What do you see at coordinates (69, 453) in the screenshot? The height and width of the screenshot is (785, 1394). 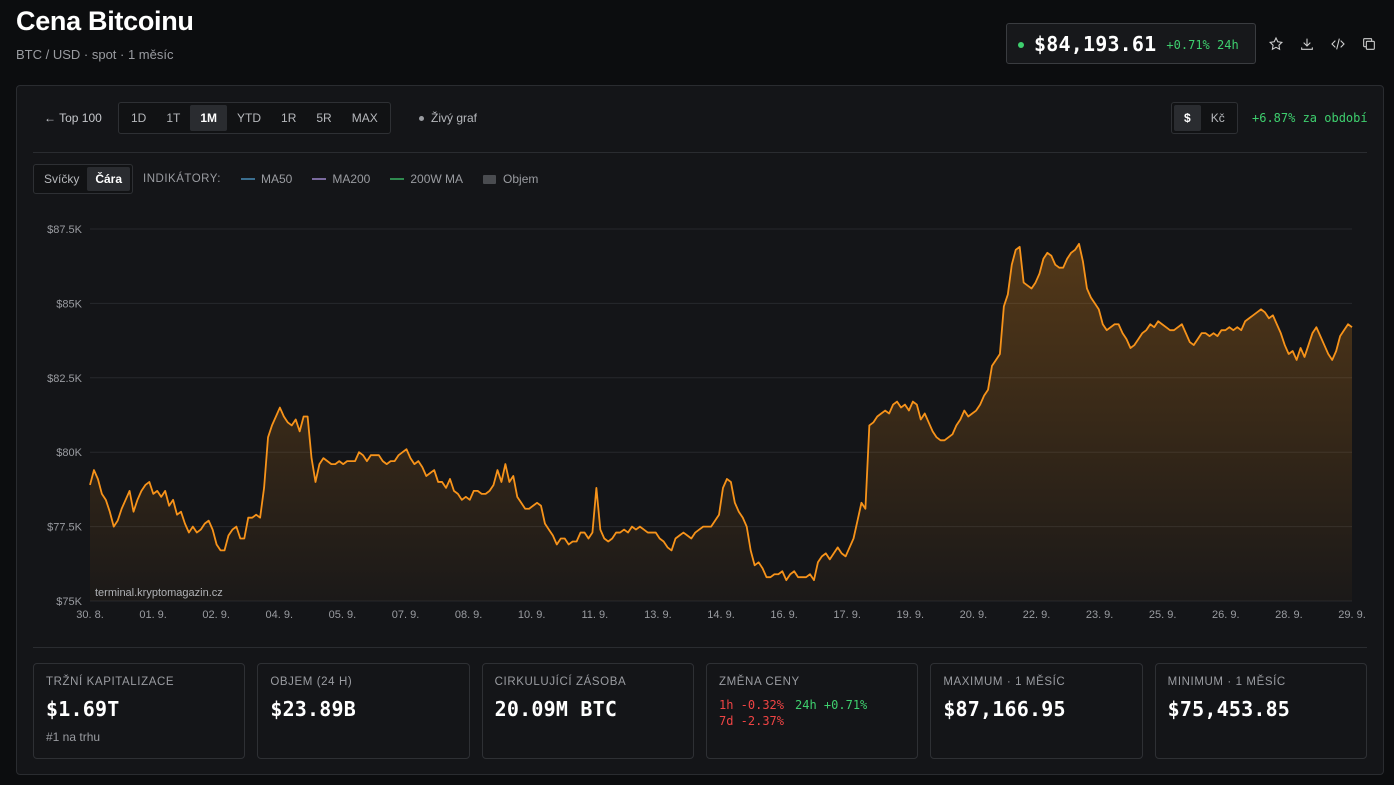 I see `y-tick-label: $80K` at bounding box center [69, 453].